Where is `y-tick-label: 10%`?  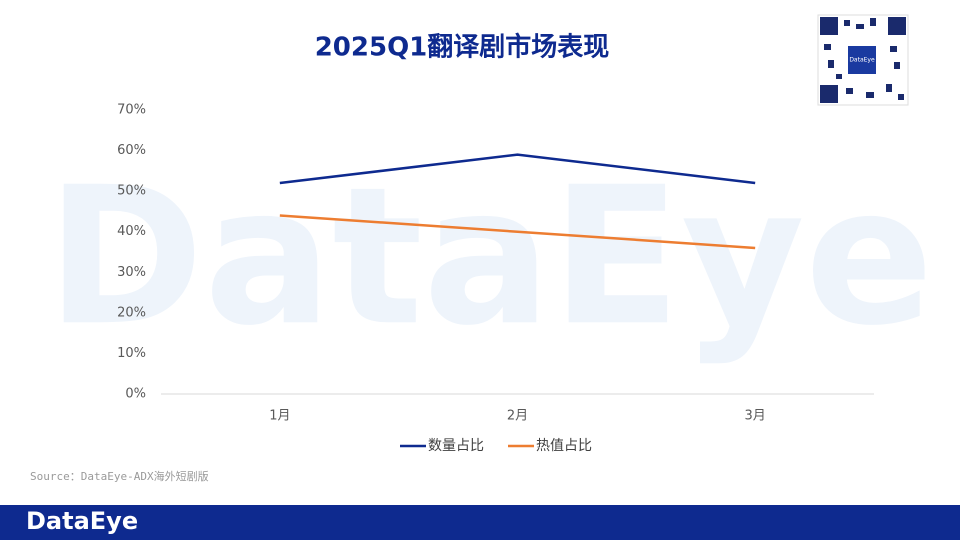
y-tick-label: 10% is located at coordinates (131, 353).